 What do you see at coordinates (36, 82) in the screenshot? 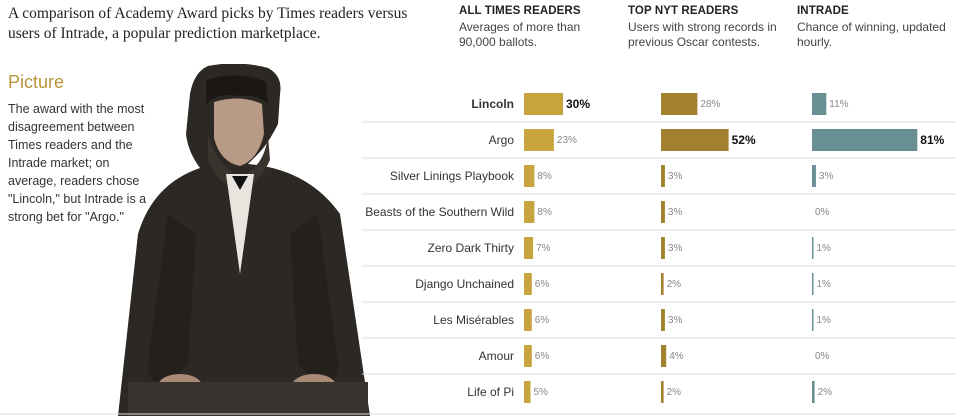
I see `category-title: Picture` at bounding box center [36, 82].